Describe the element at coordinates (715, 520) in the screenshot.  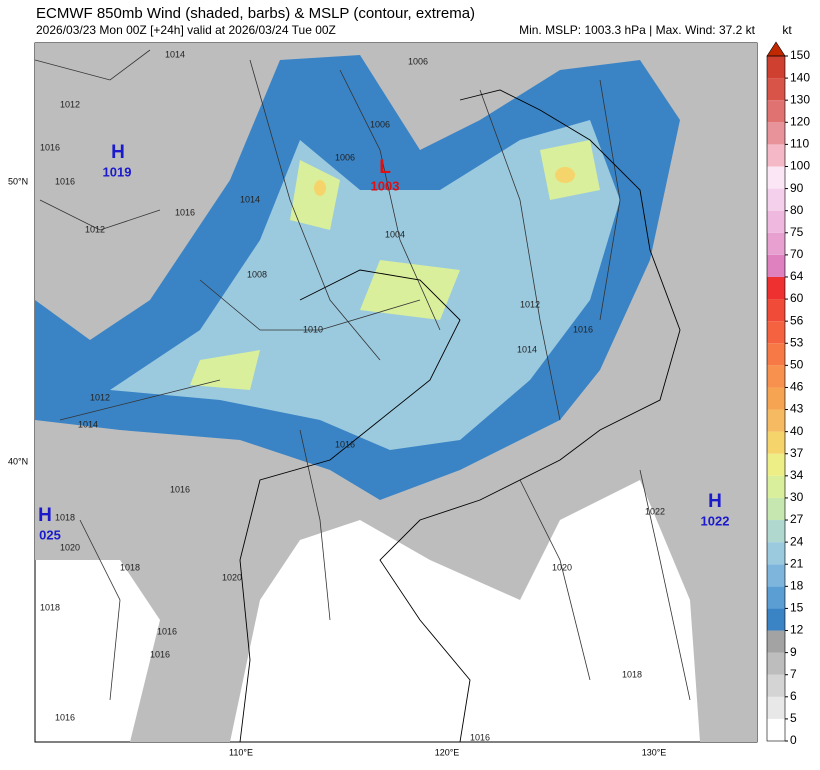
I see `extremum-value: 1022` at that location.